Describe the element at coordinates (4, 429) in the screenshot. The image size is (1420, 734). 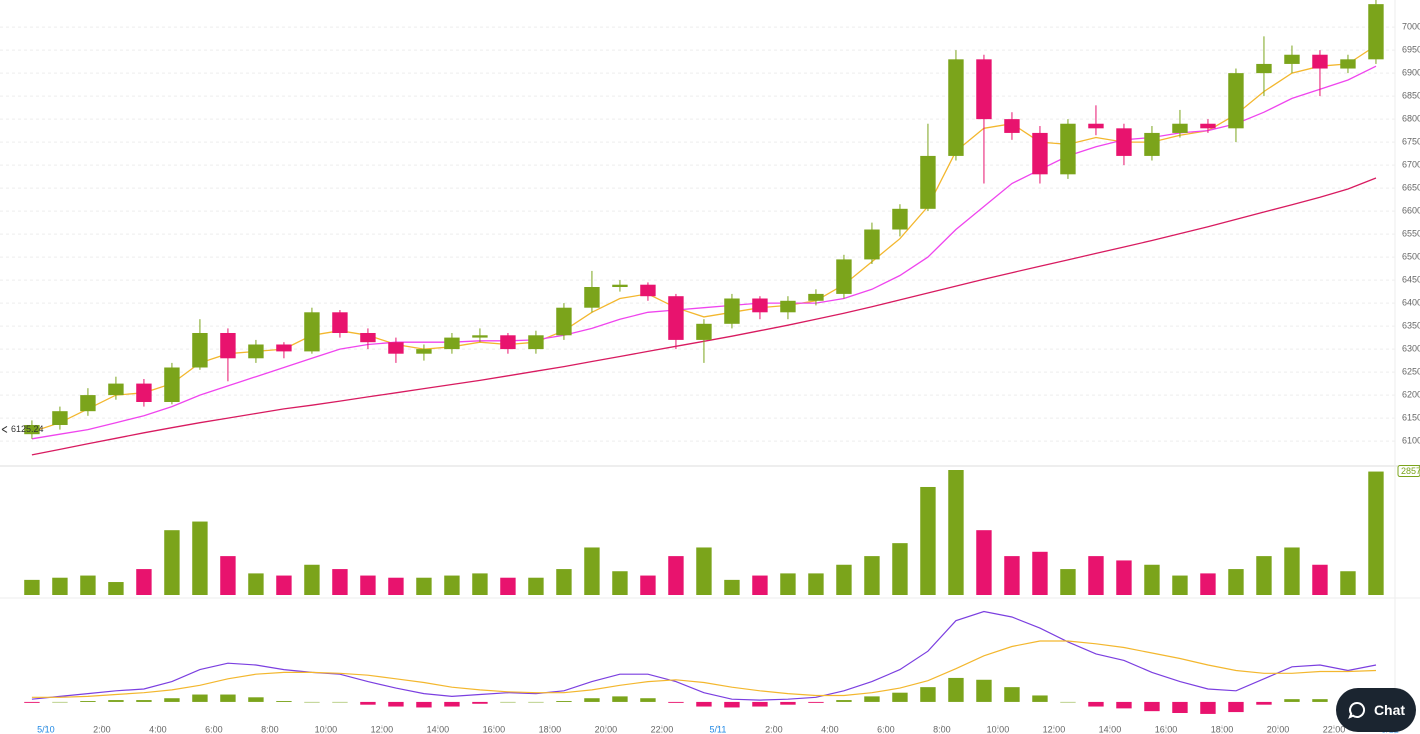
I see `price-marker-arrow` at that location.